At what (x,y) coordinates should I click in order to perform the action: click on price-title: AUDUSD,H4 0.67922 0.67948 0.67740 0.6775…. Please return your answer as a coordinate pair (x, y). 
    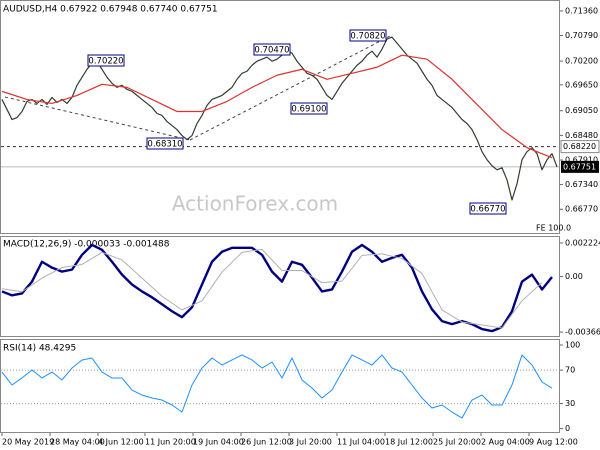
    Looking at the image, I should click on (110, 10).